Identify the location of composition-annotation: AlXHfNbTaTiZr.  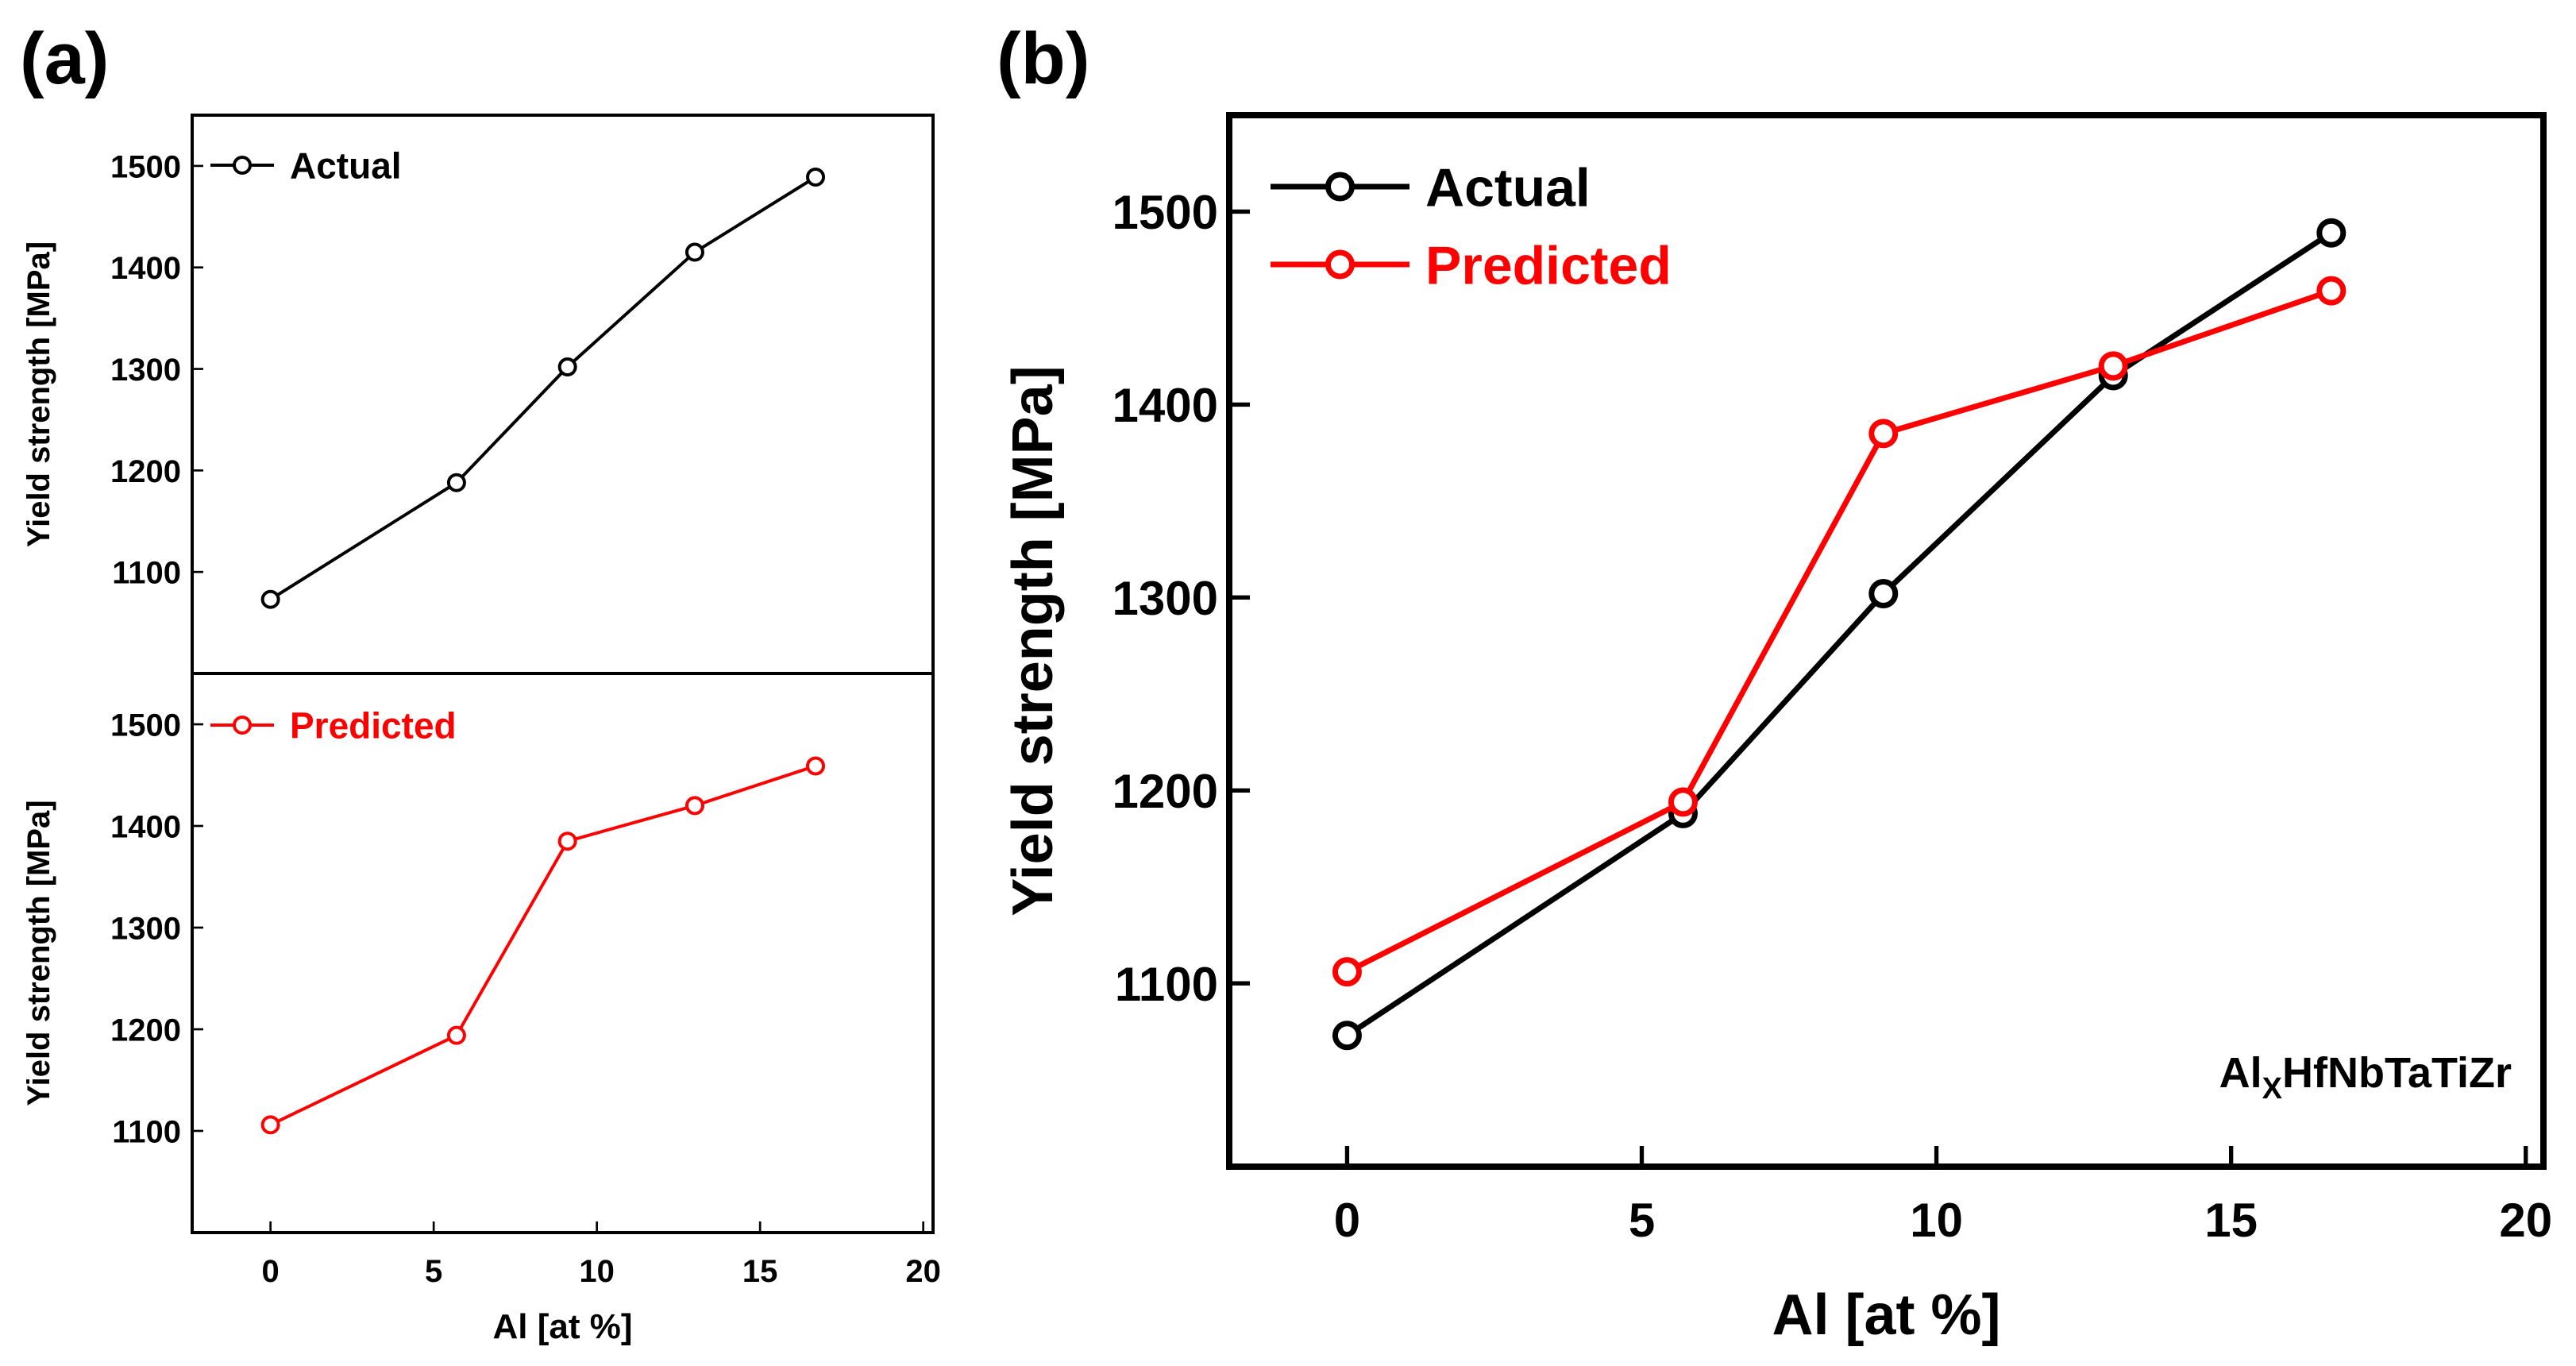
(2365, 1077).